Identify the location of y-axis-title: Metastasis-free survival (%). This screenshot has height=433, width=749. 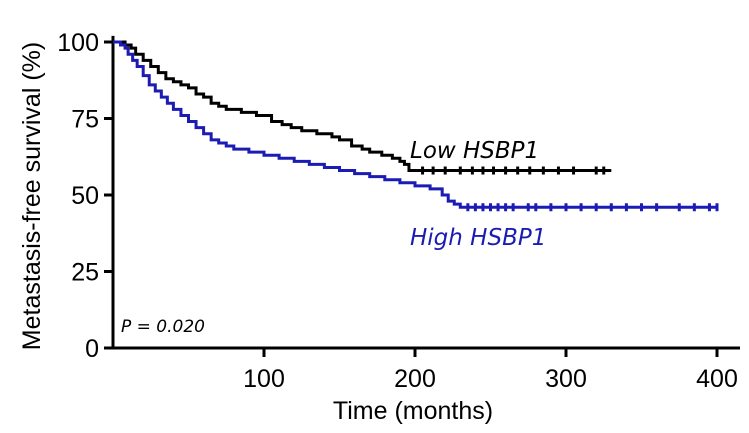
(32, 196).